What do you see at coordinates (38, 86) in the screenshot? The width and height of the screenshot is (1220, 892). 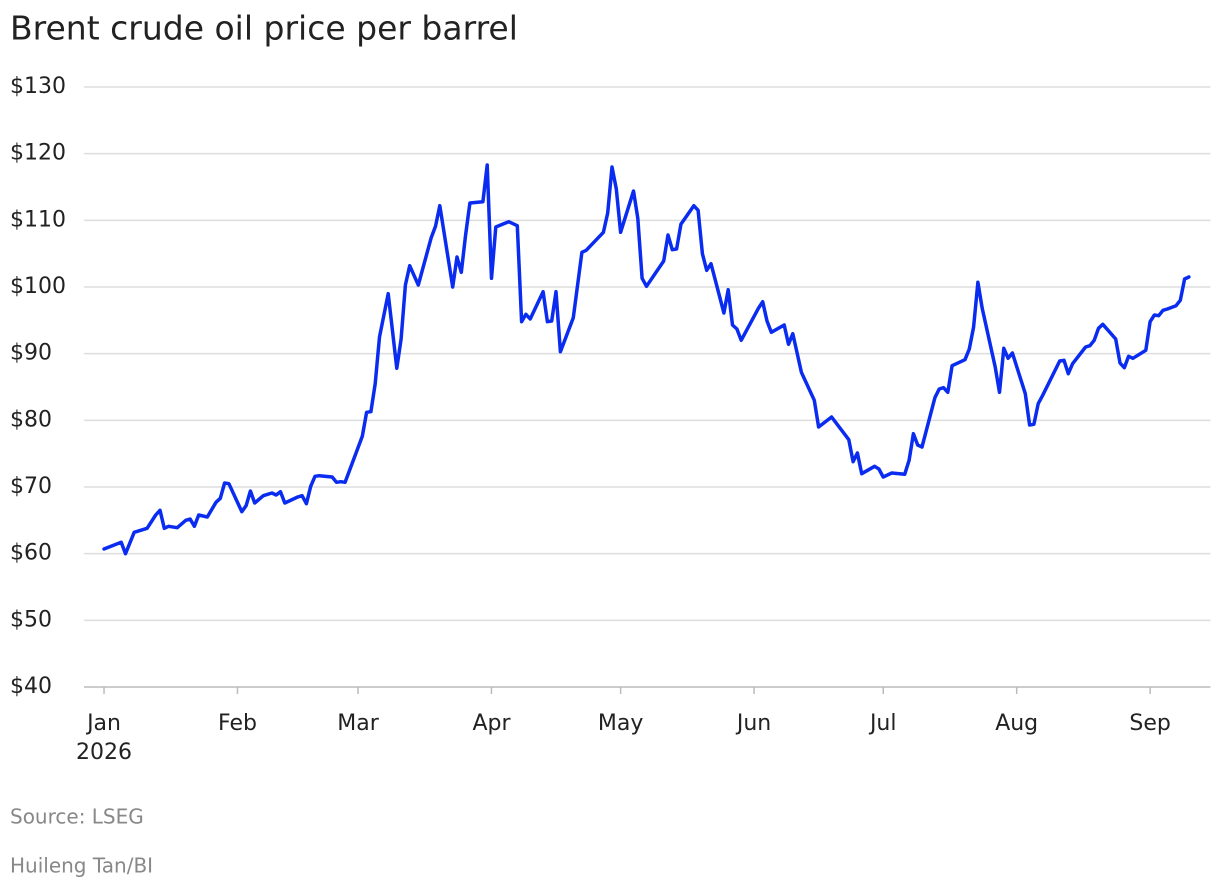 I see `y-tick-label: $130` at bounding box center [38, 86].